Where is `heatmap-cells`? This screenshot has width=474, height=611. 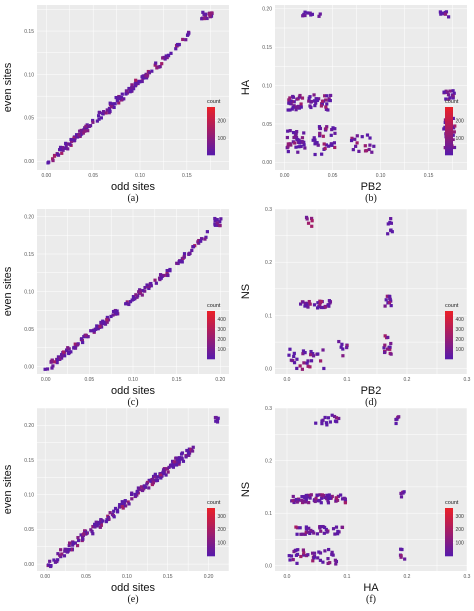 heatmap-cells is located at coordinates (130, 87).